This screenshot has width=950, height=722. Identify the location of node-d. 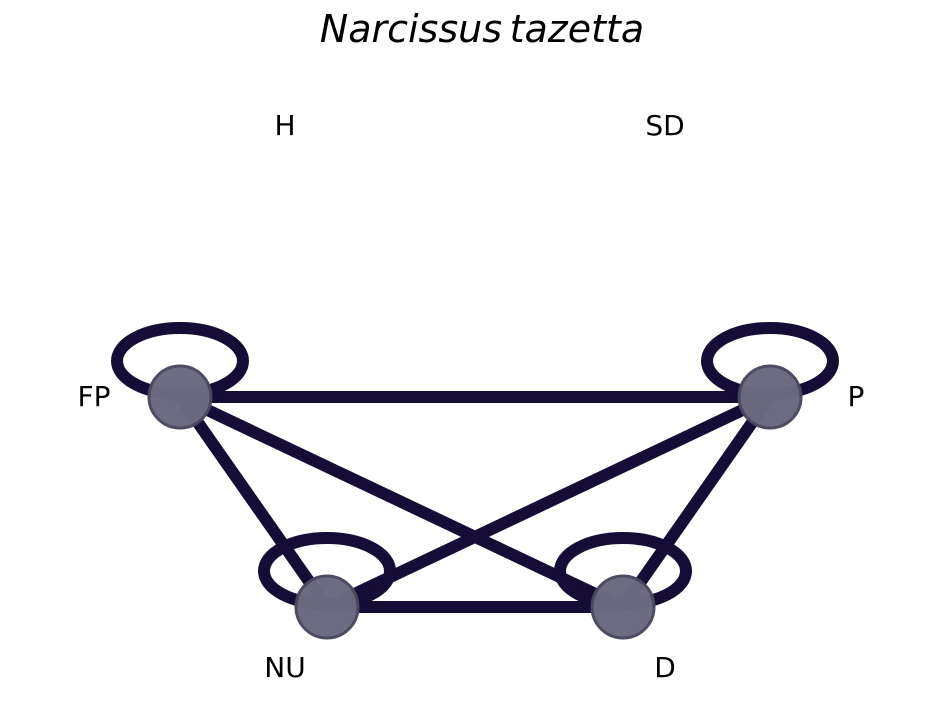
(623, 607).